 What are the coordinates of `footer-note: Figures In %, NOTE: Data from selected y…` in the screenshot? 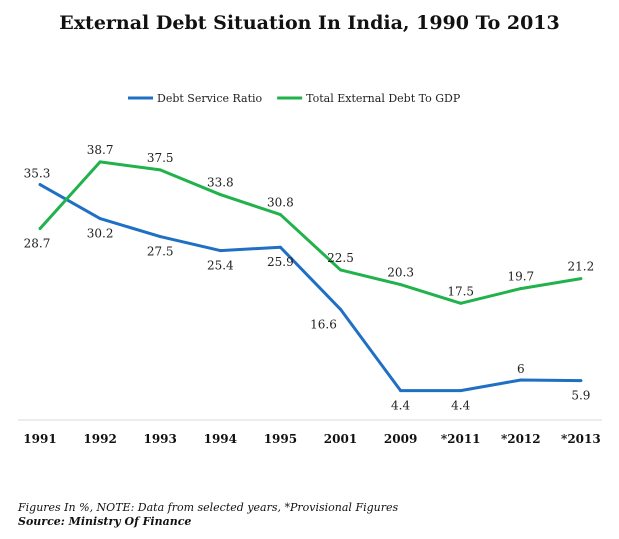 It's located at (208, 507).